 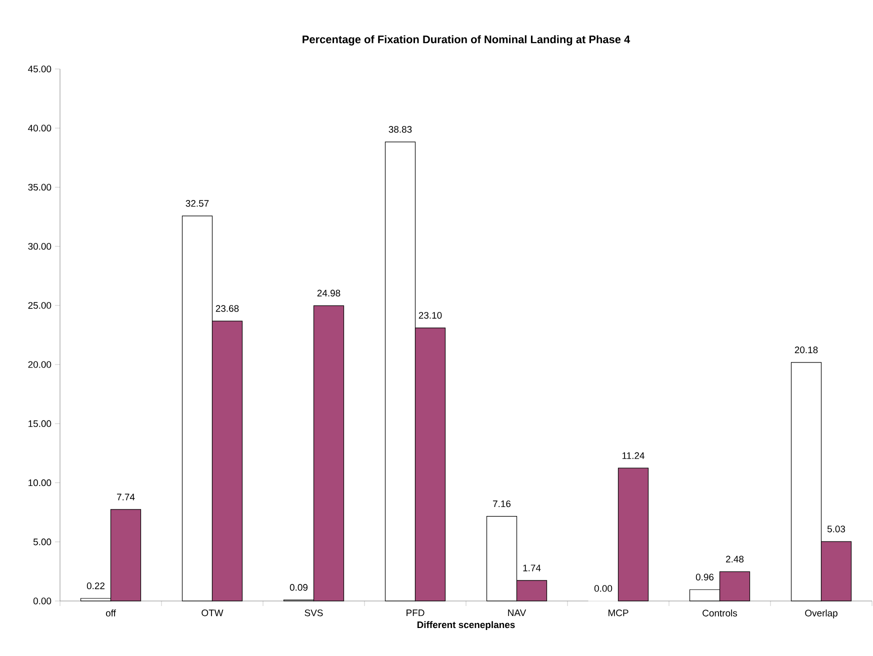 What do you see at coordinates (633, 455) in the screenshot?
I see `data-label: 11.24` at bounding box center [633, 455].